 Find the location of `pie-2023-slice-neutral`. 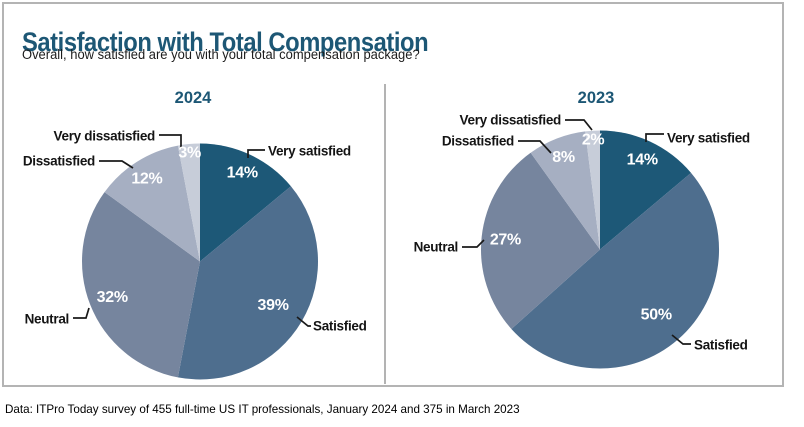

pie-2023-slice-neutral is located at coordinates (540, 240).